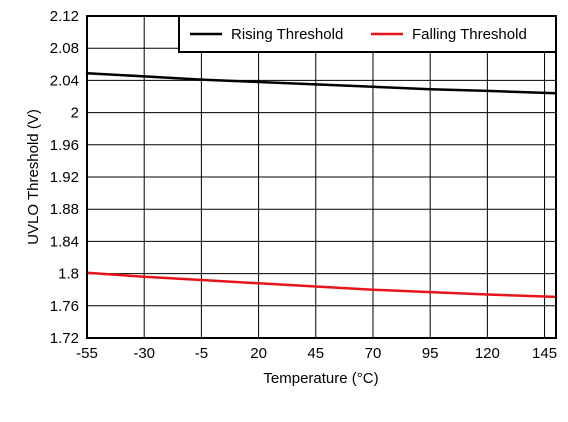  What do you see at coordinates (33, 177) in the screenshot?
I see `y-axis-title: UVLO Threshold (V)` at bounding box center [33, 177].